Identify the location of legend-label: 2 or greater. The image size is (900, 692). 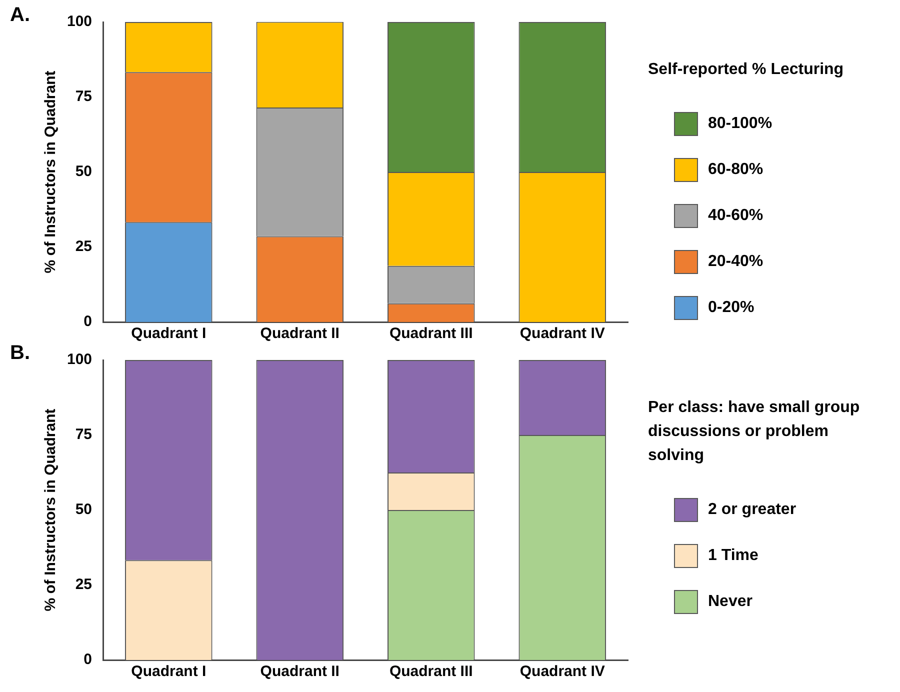
(752, 510).